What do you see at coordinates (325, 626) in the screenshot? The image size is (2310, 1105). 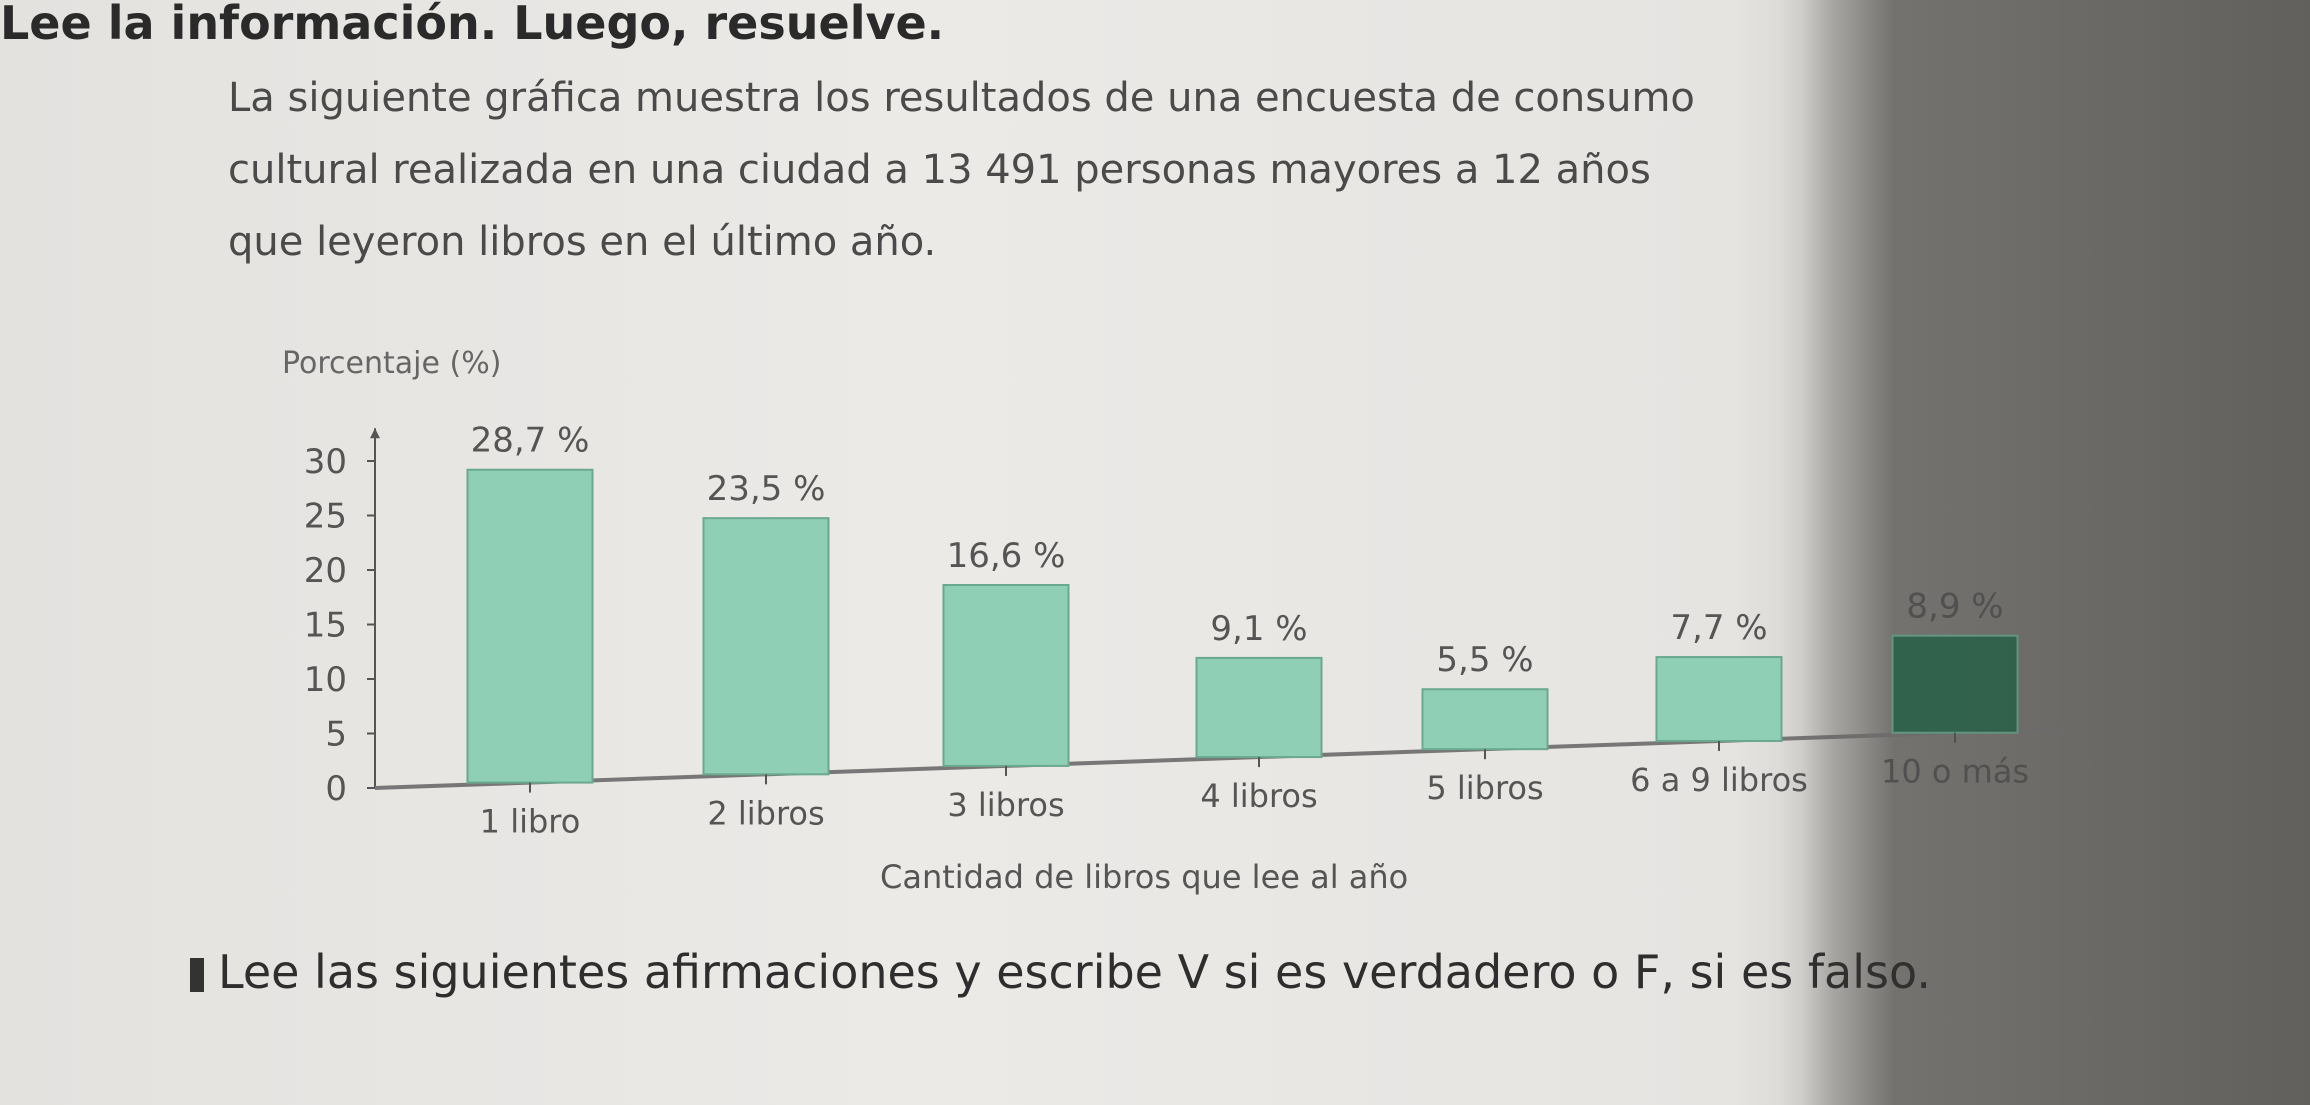 I see `y-tick-label: 15` at bounding box center [325, 626].